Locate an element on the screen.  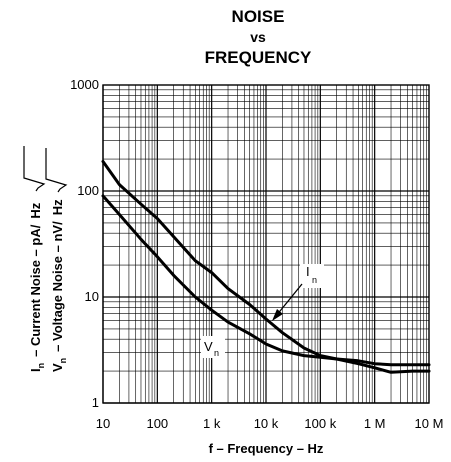
y-axis-label-current-sub: n is located at coordinates (41, 366).